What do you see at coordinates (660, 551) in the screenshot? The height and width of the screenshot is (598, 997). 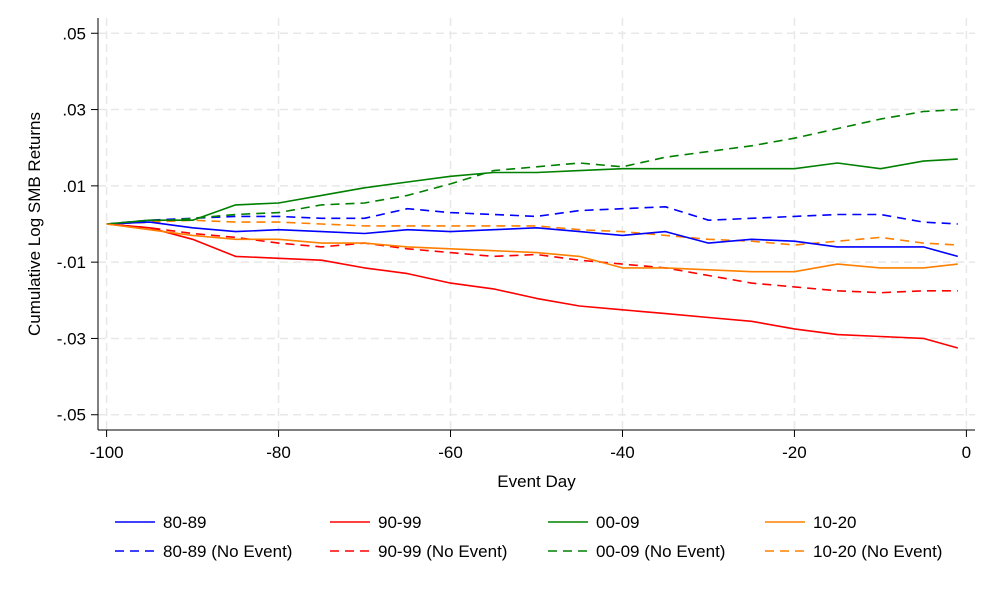 I see `legend-label: 00-09 (No Event)` at bounding box center [660, 551].